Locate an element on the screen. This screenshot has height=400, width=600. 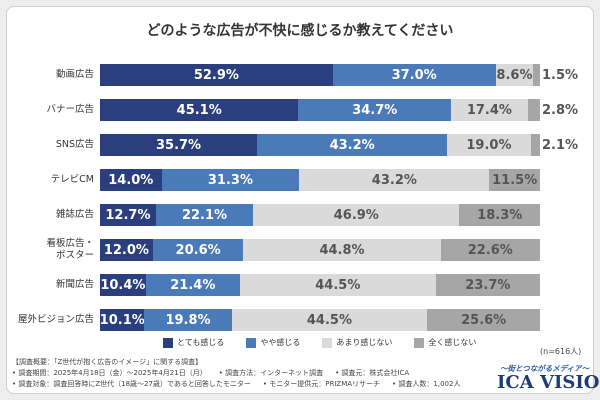
value-label: 8.6% is located at coordinates (514, 75).